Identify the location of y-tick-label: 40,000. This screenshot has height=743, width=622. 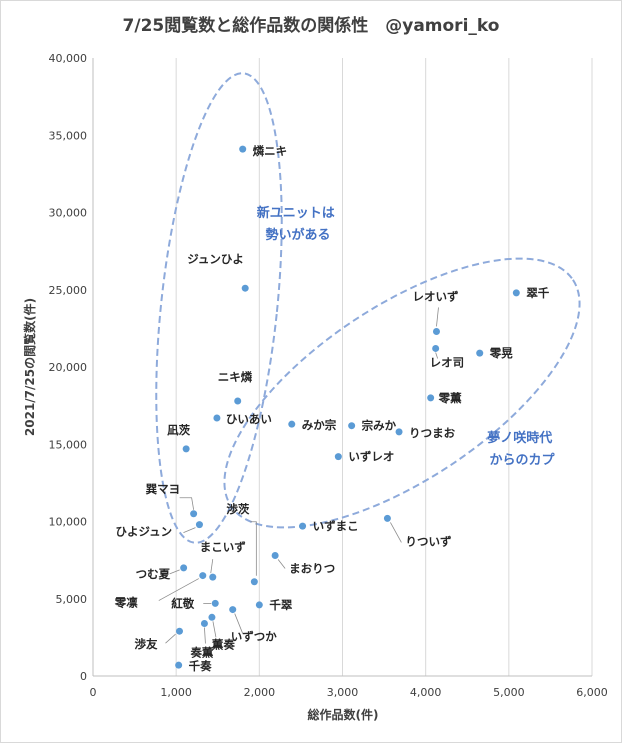
(68, 58).